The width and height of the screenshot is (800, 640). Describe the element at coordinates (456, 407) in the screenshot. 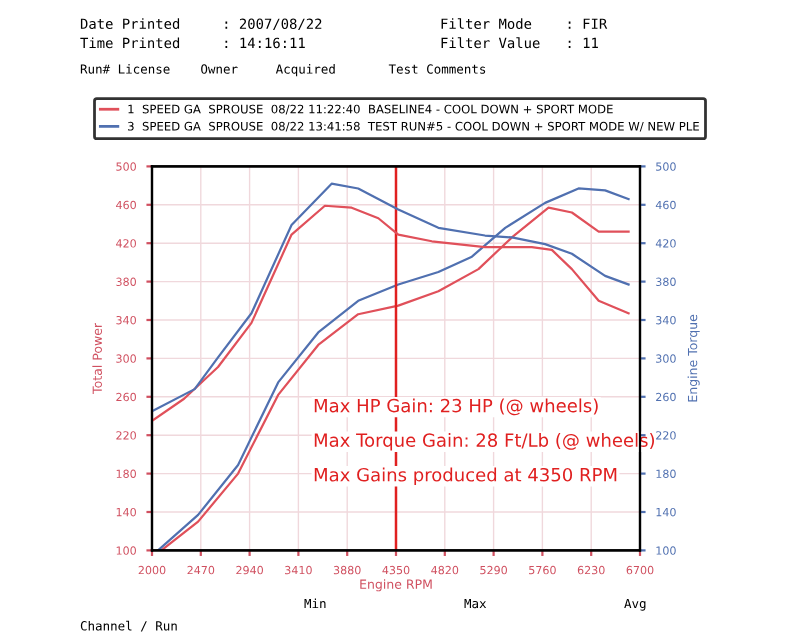

I see `annotation: Max HP Gain: 23 HP (@ wheels)` at that location.